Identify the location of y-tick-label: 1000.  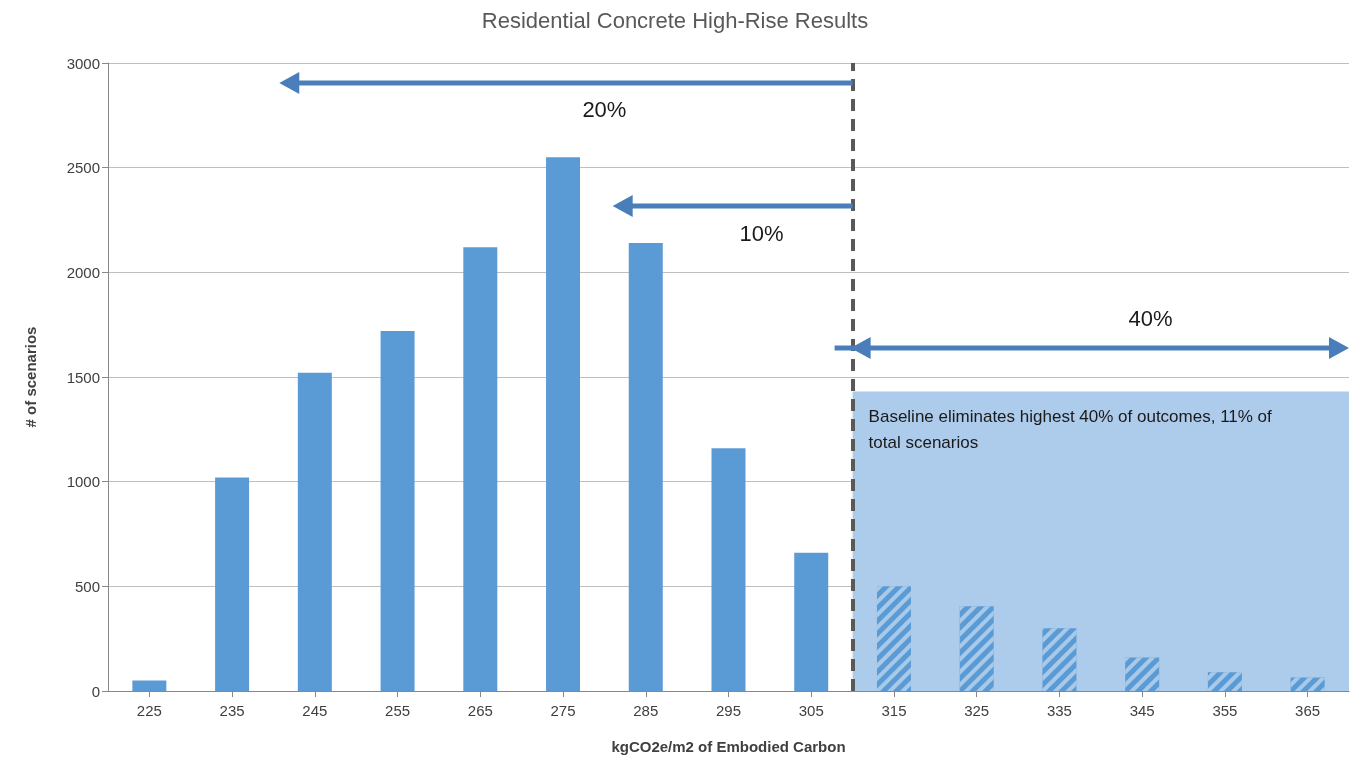
(83, 482).